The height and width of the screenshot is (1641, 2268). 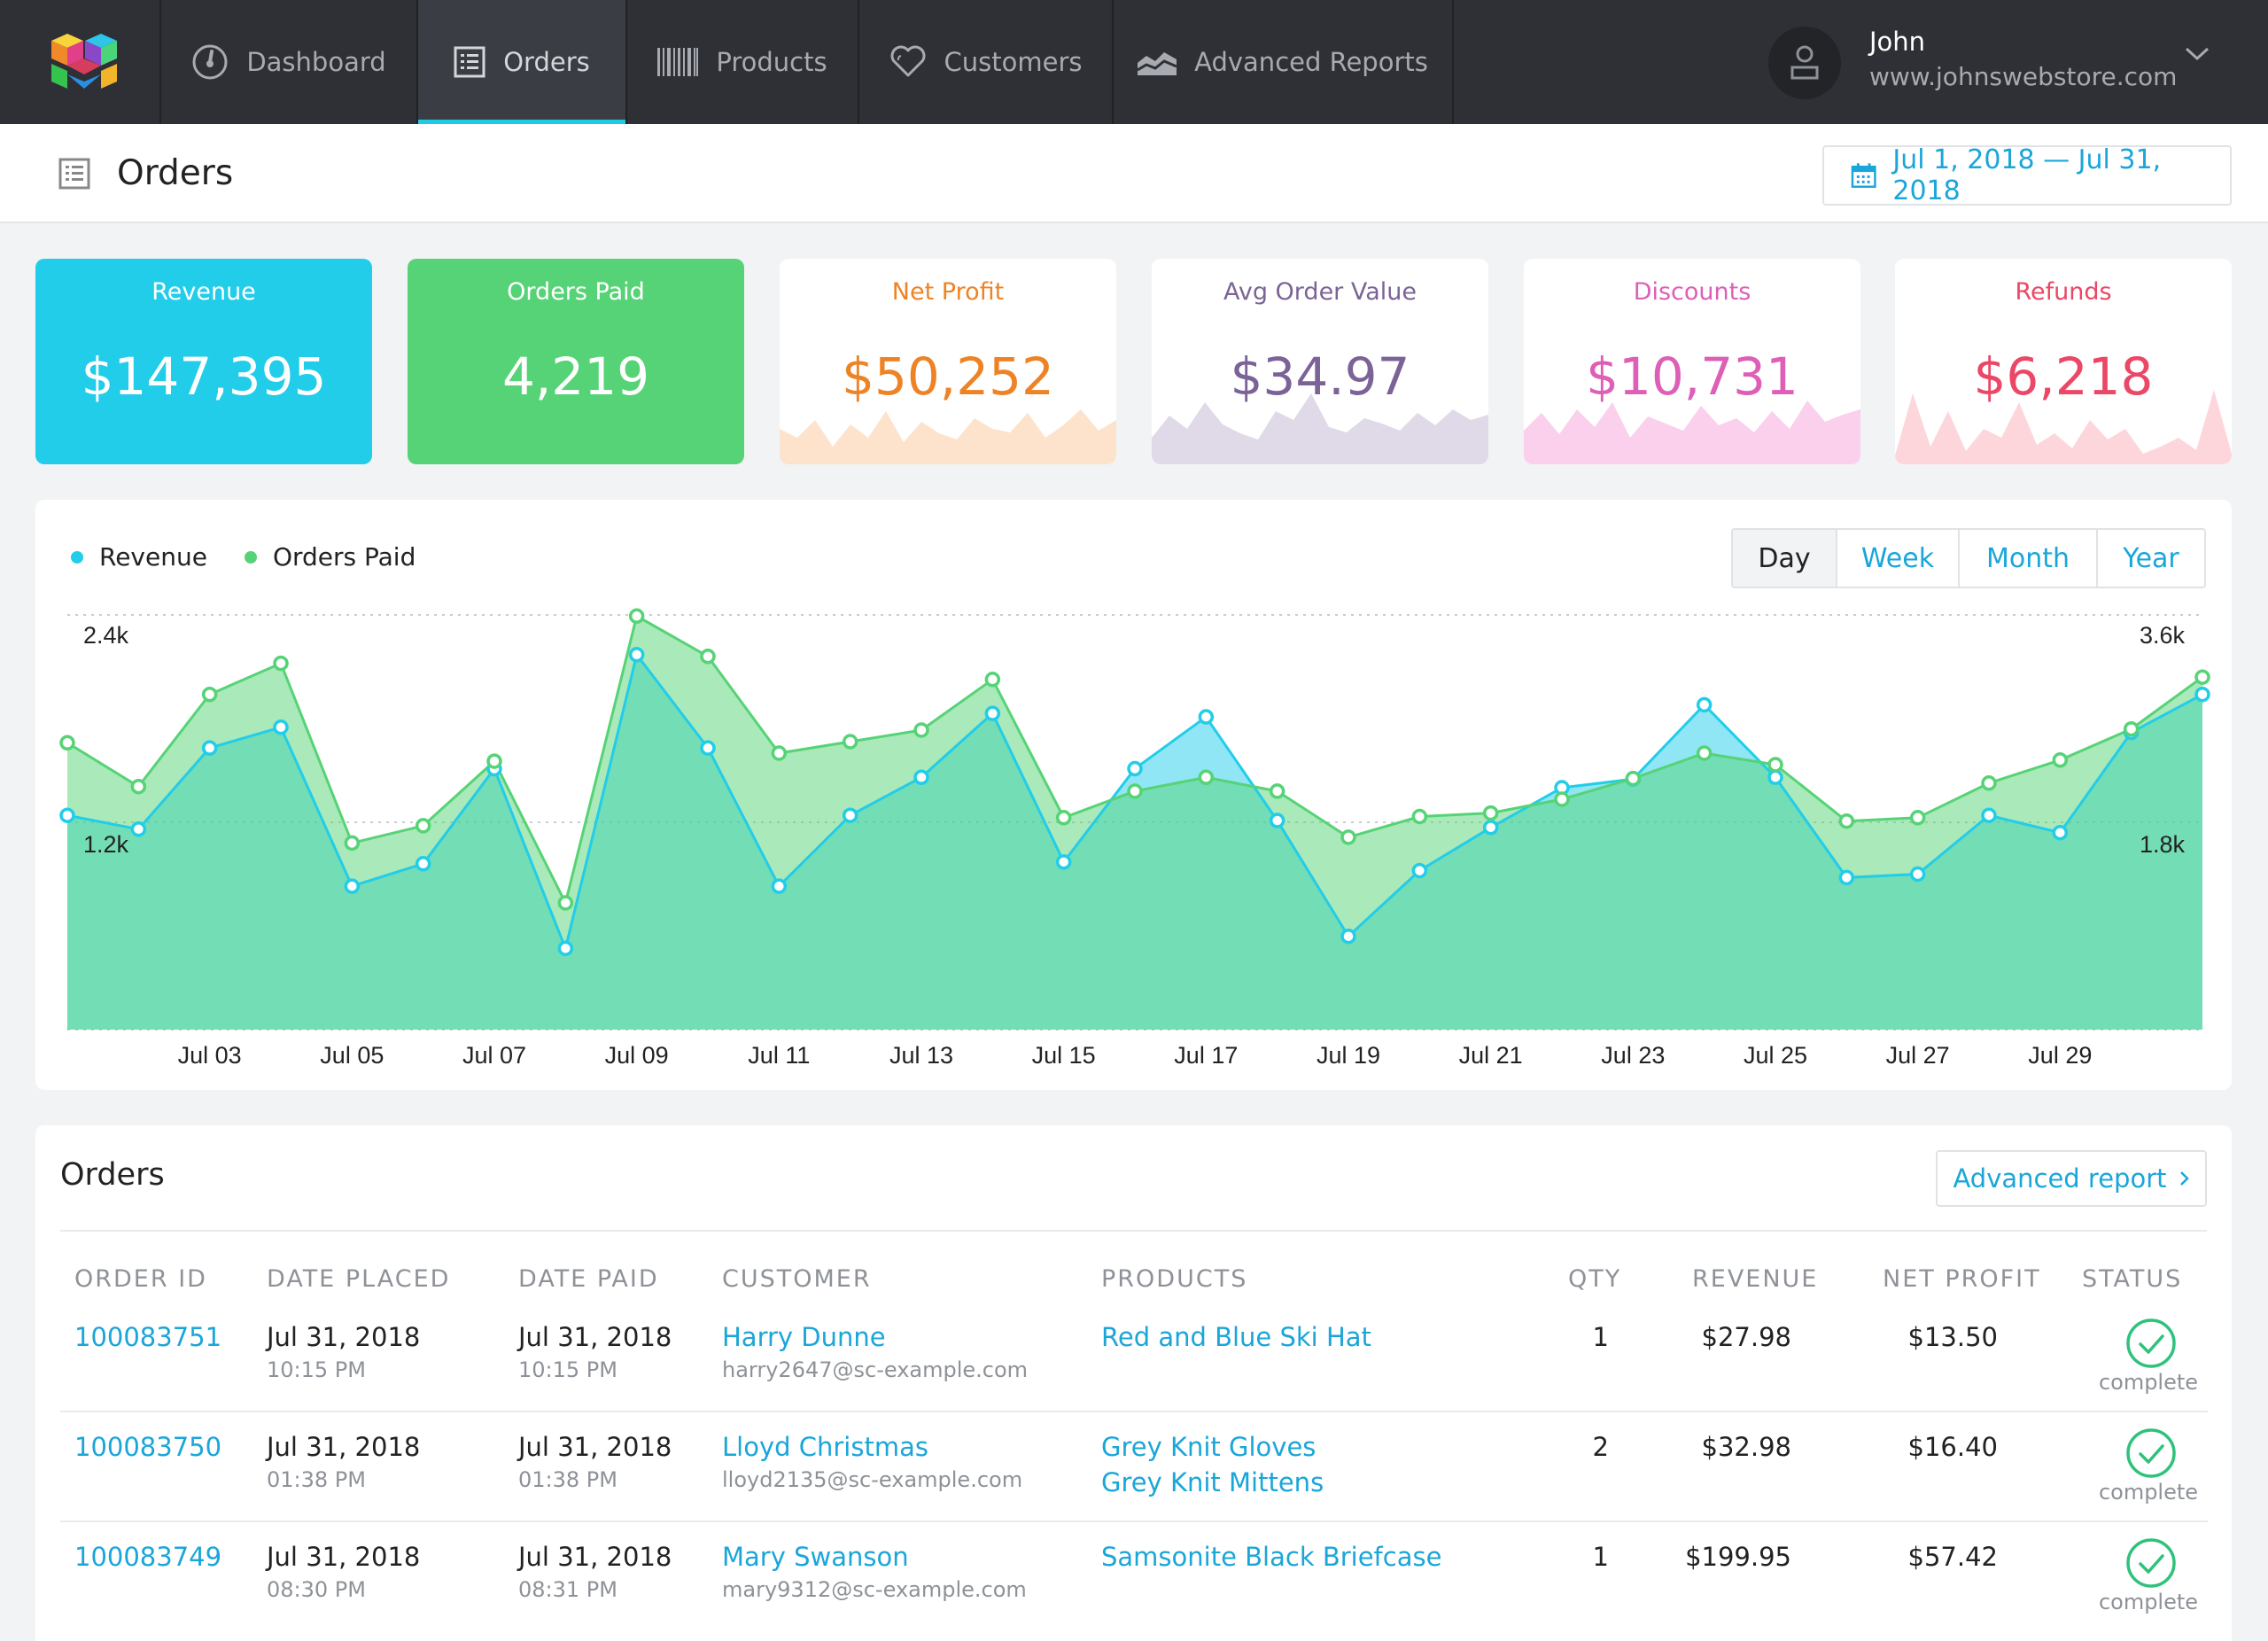 I want to click on nav-item-dashboard: Dashboard, so click(x=289, y=62).